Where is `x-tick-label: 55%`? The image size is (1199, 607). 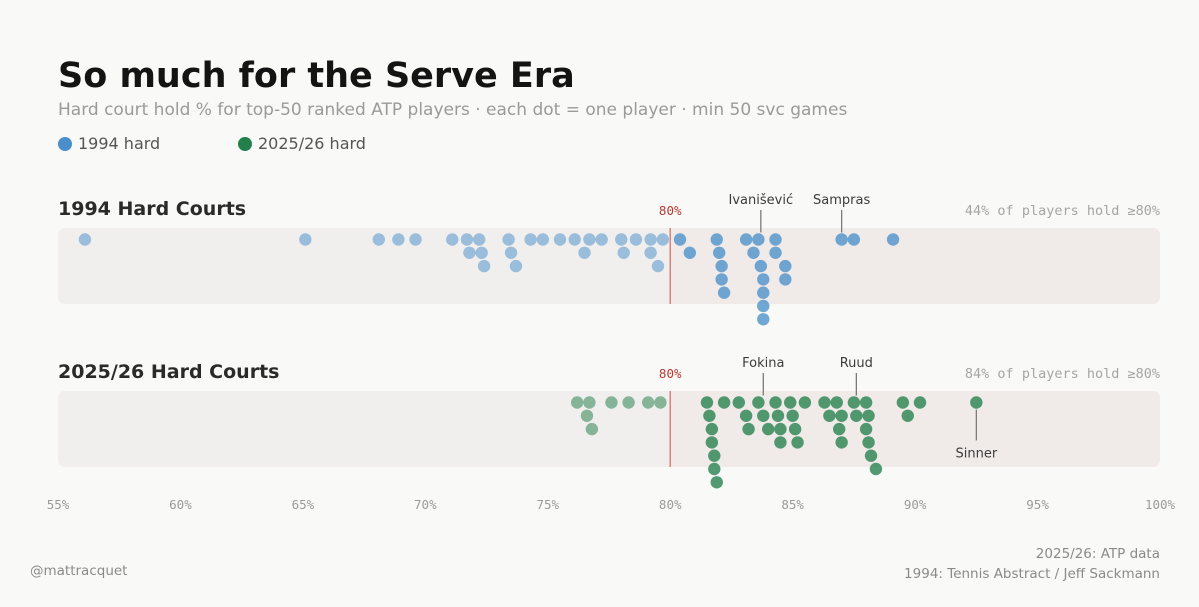 x-tick-label: 55% is located at coordinates (58, 504).